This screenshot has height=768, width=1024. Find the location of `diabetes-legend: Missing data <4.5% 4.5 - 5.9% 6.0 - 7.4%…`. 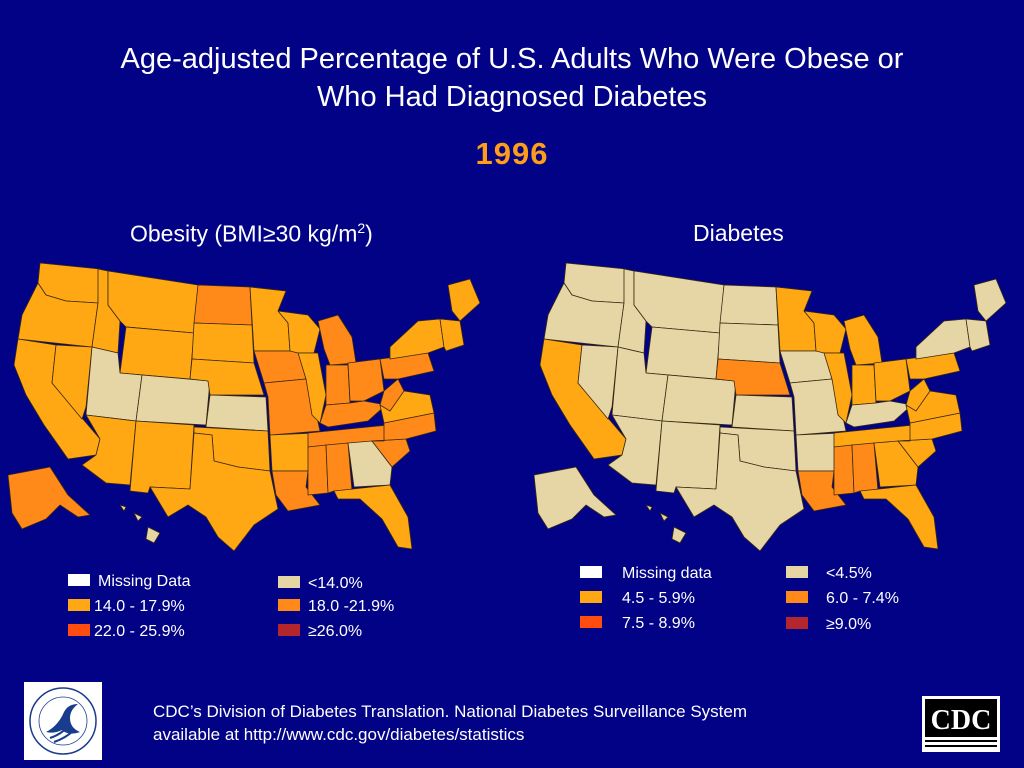

diabetes-legend: Missing data <4.5% 4.5 - 5.9% 6.0 - 7.4%… is located at coordinates (780, 601).